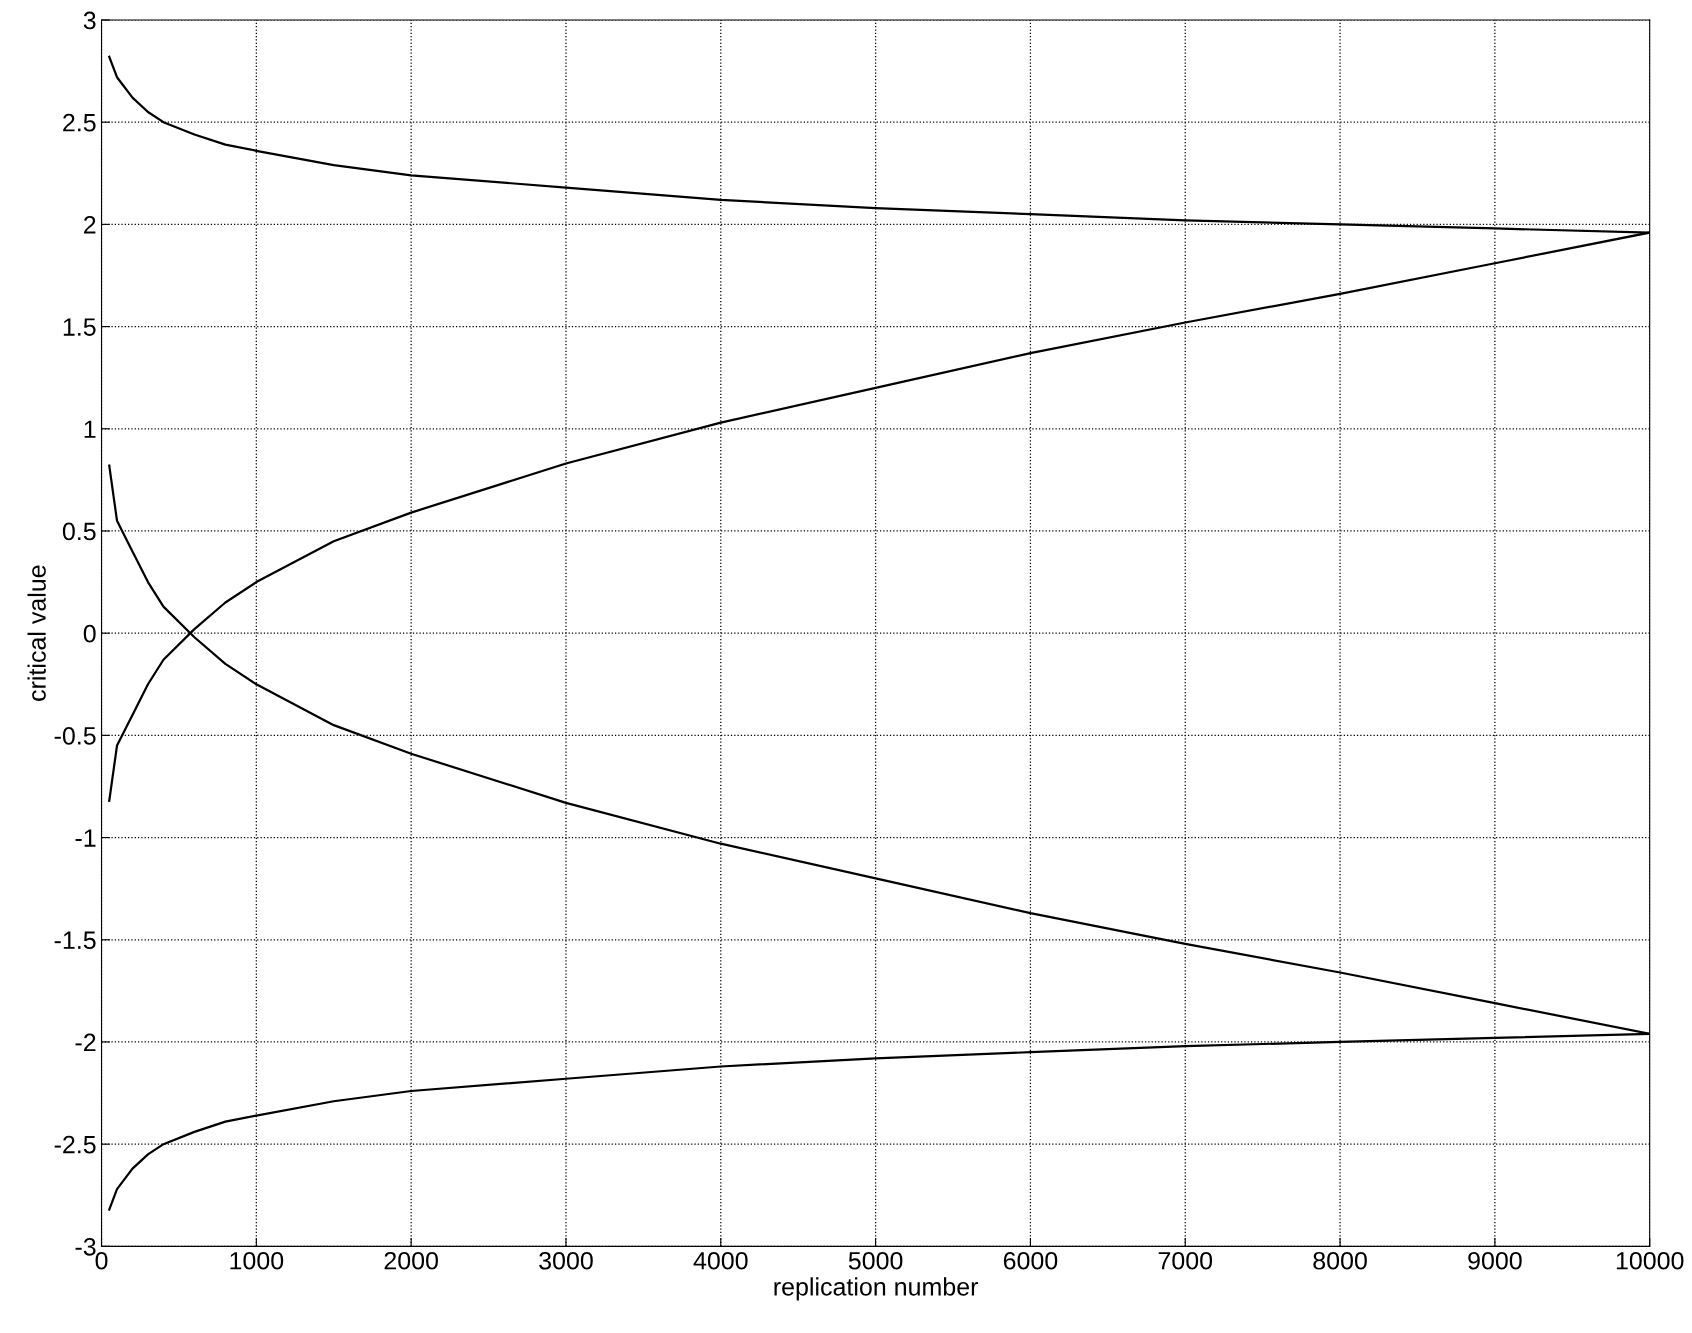  What do you see at coordinates (90, 224) in the screenshot?
I see `y-tick-label: 2` at bounding box center [90, 224].